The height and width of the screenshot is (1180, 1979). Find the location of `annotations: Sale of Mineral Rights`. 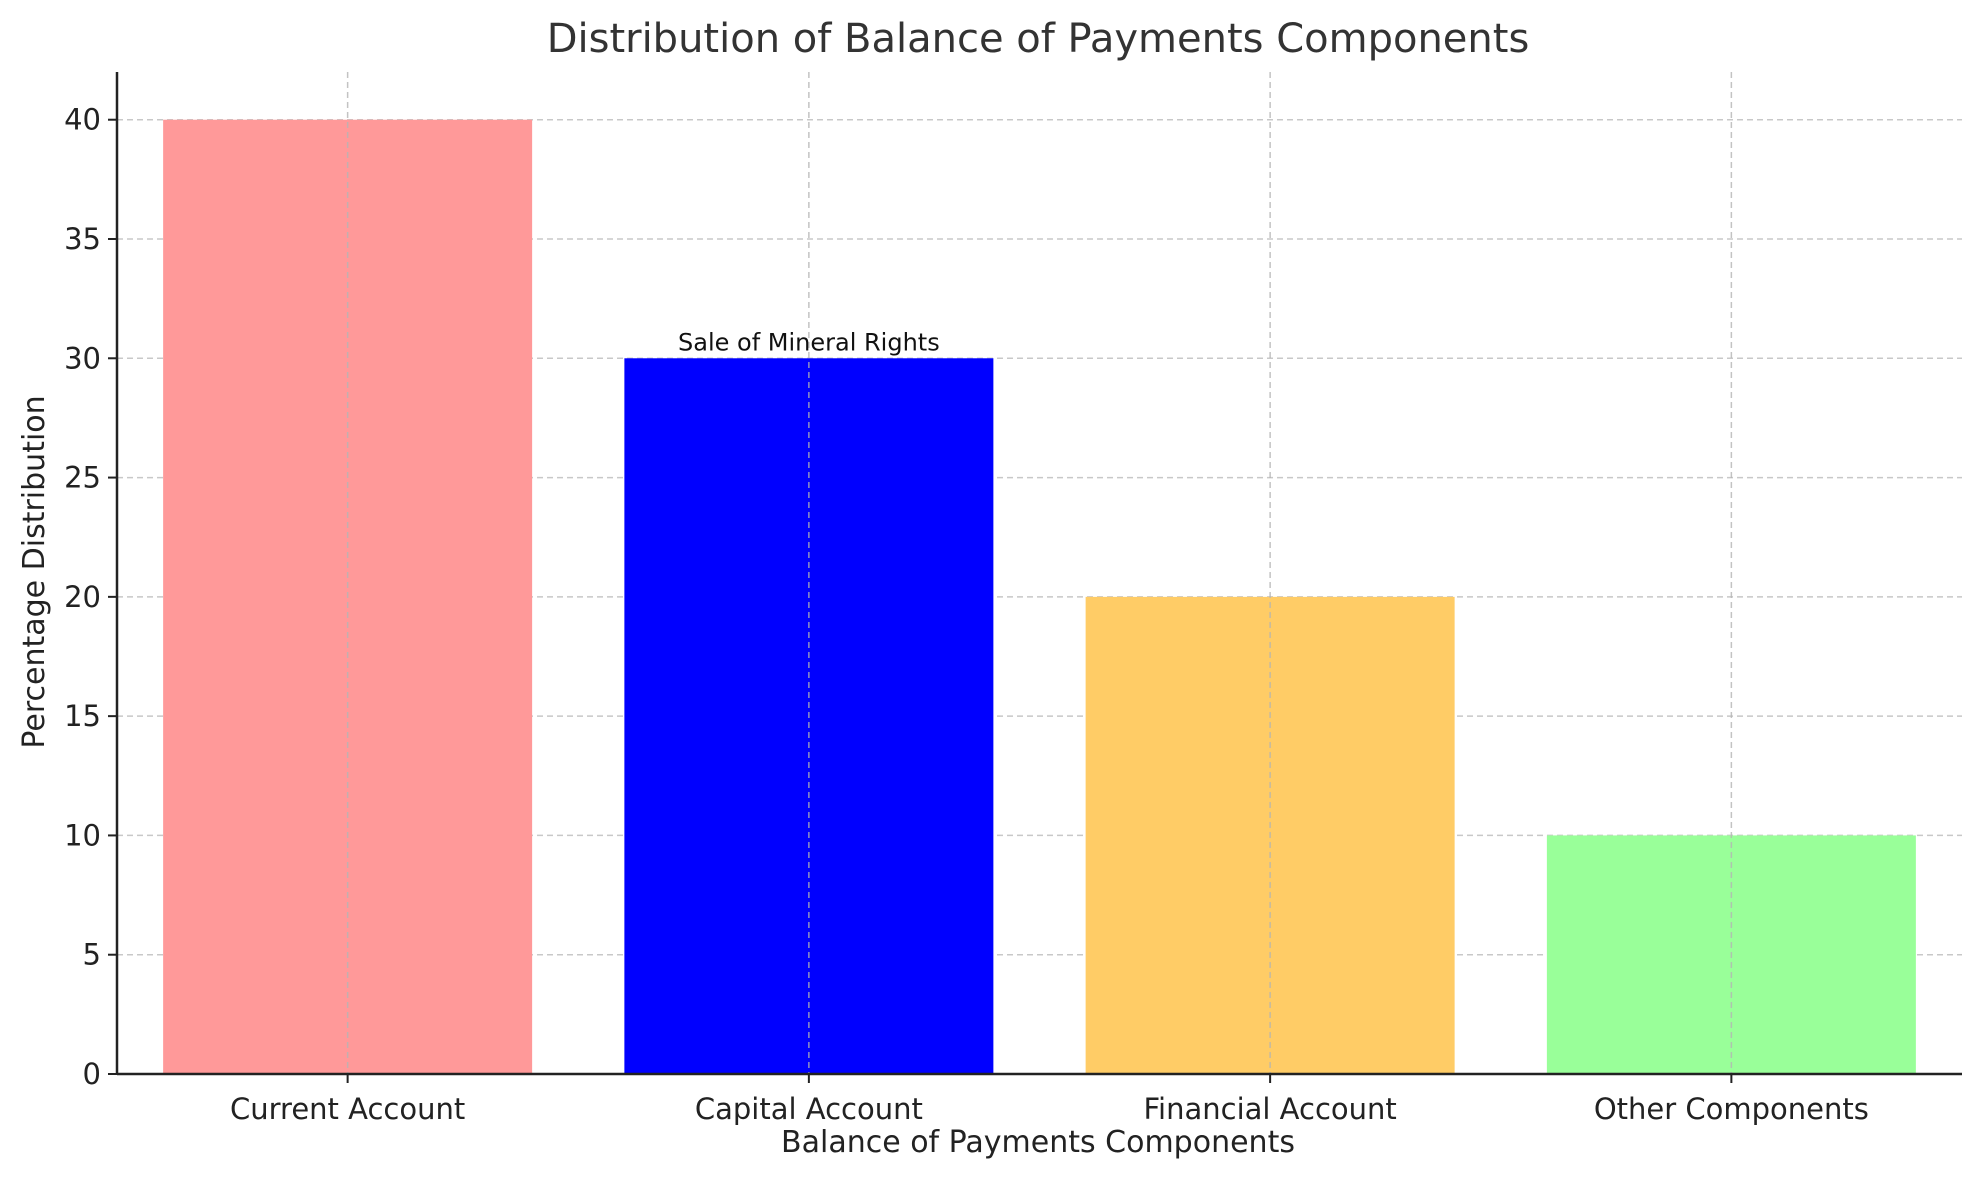

annotations: Sale of Mineral Rights is located at coordinates (809, 342).